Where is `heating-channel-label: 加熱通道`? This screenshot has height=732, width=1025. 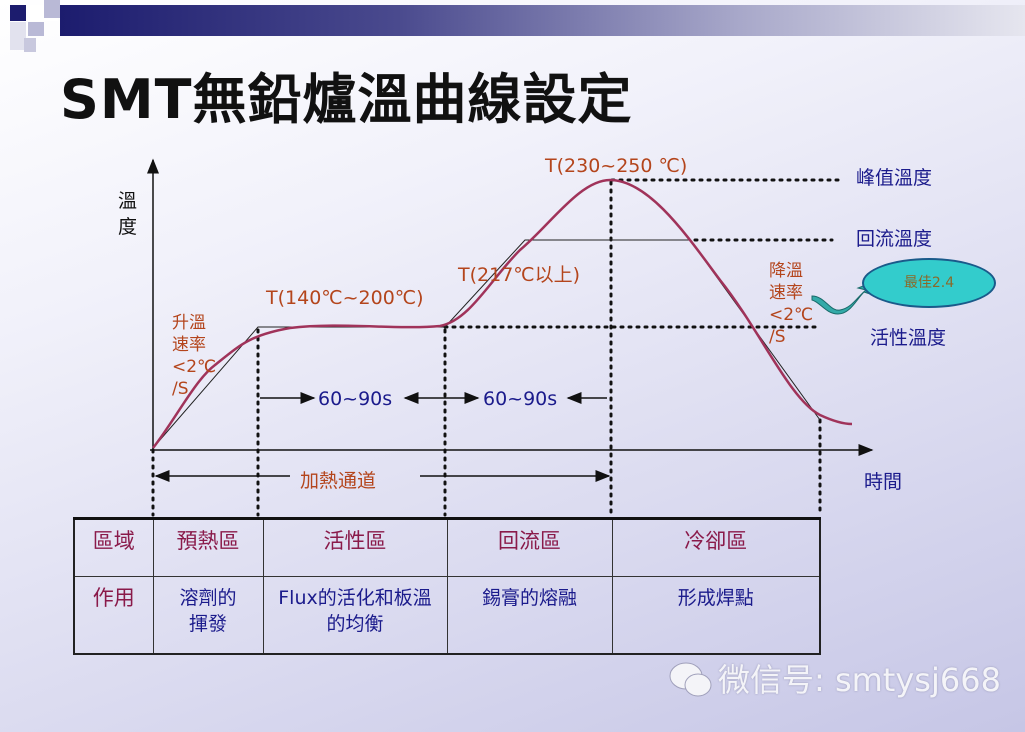
heating-channel-label: 加熱通道 is located at coordinates (338, 481).